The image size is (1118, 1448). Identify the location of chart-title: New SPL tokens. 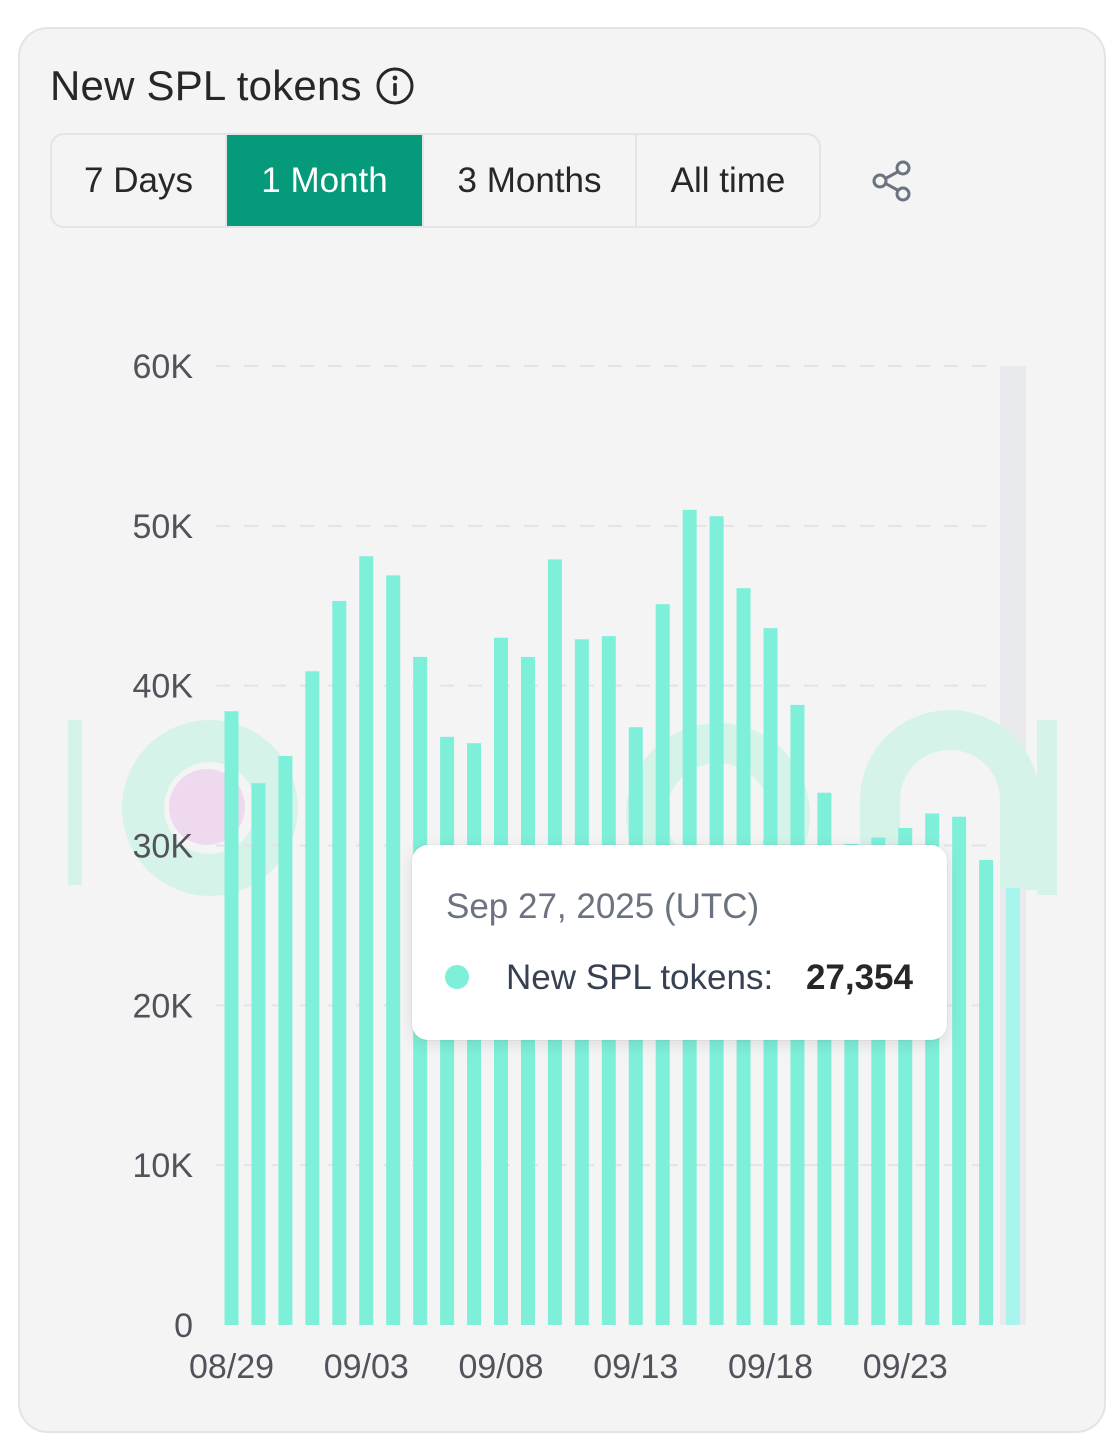
(206, 85).